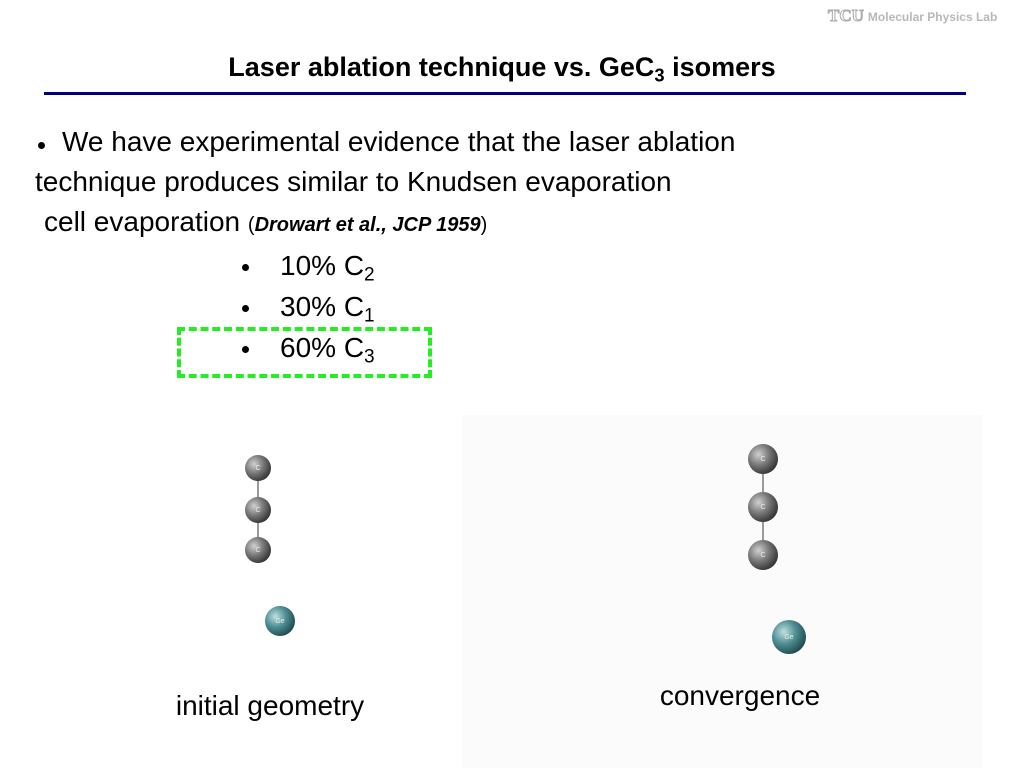  Describe the element at coordinates (367, 225) in the screenshot. I see `citation: Drowart et al., JCP 1959` at that location.